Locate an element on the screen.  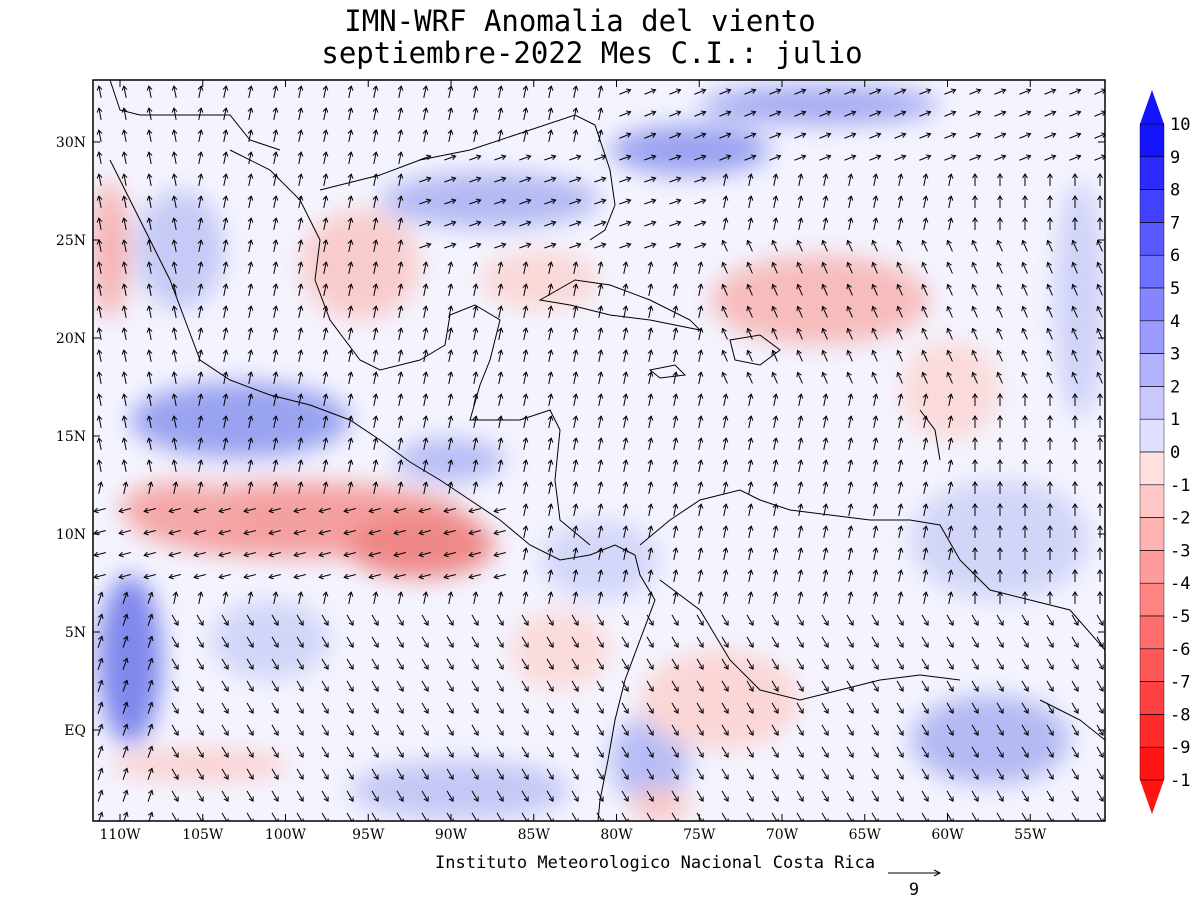
colorbar-label: 4 is located at coordinates (1175, 322).